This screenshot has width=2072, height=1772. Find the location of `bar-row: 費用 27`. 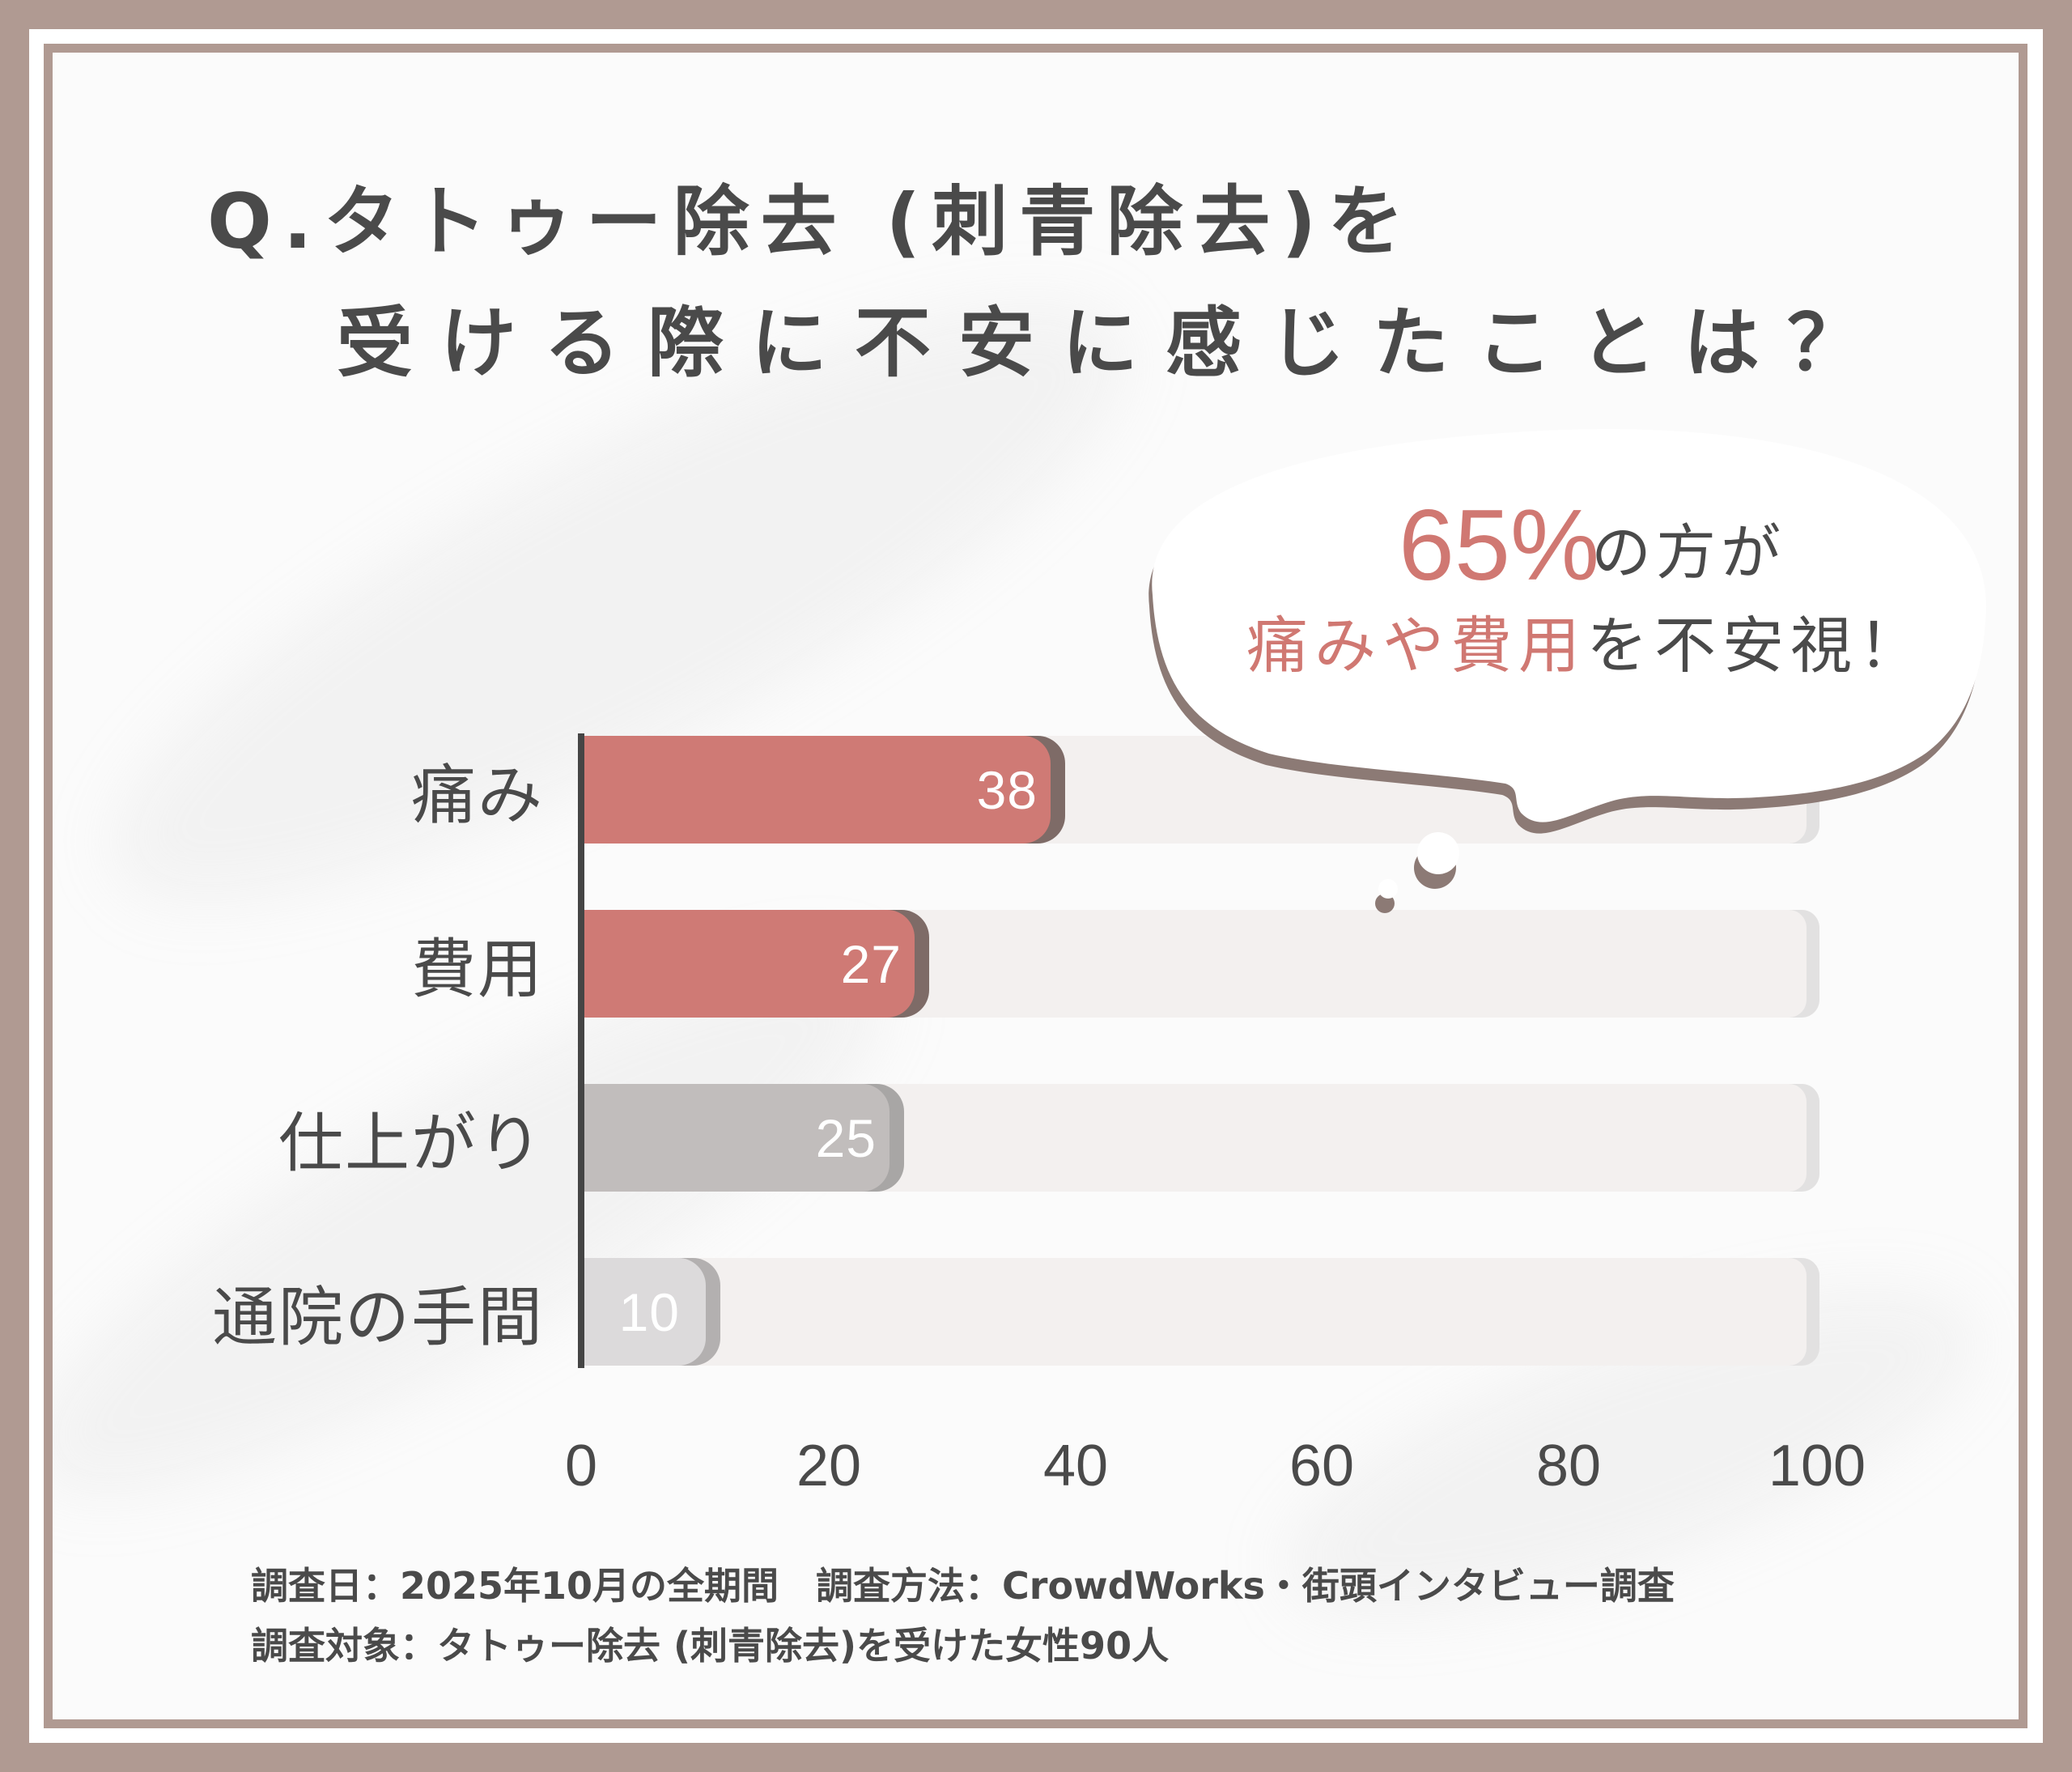

bar-row: 費用 27 is located at coordinates (1036, 964).